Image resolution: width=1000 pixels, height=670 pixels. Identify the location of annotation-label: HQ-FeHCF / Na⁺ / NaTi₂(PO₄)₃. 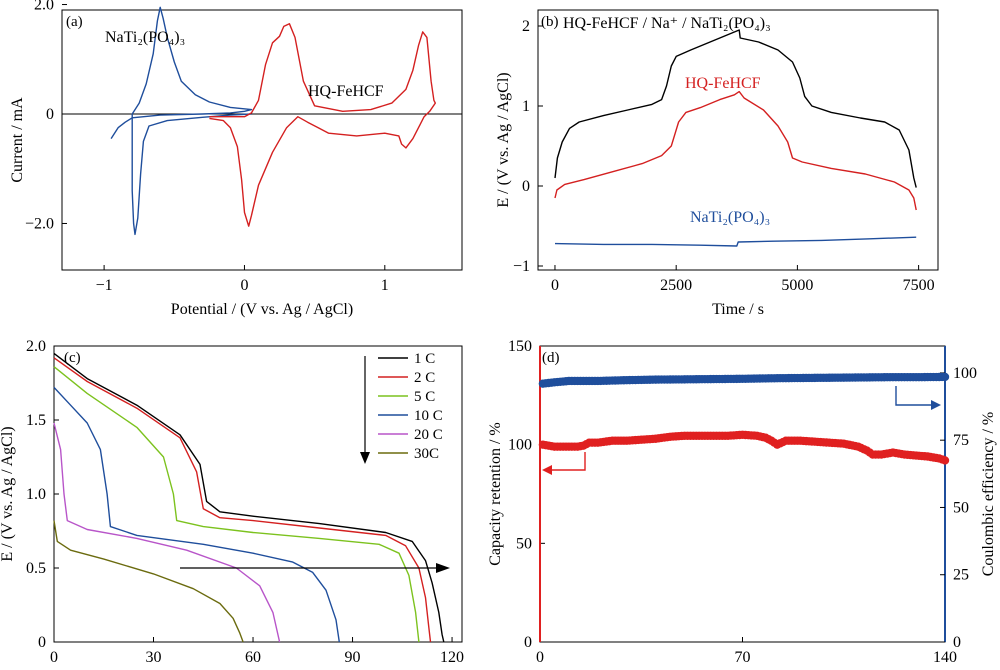
(667, 23).